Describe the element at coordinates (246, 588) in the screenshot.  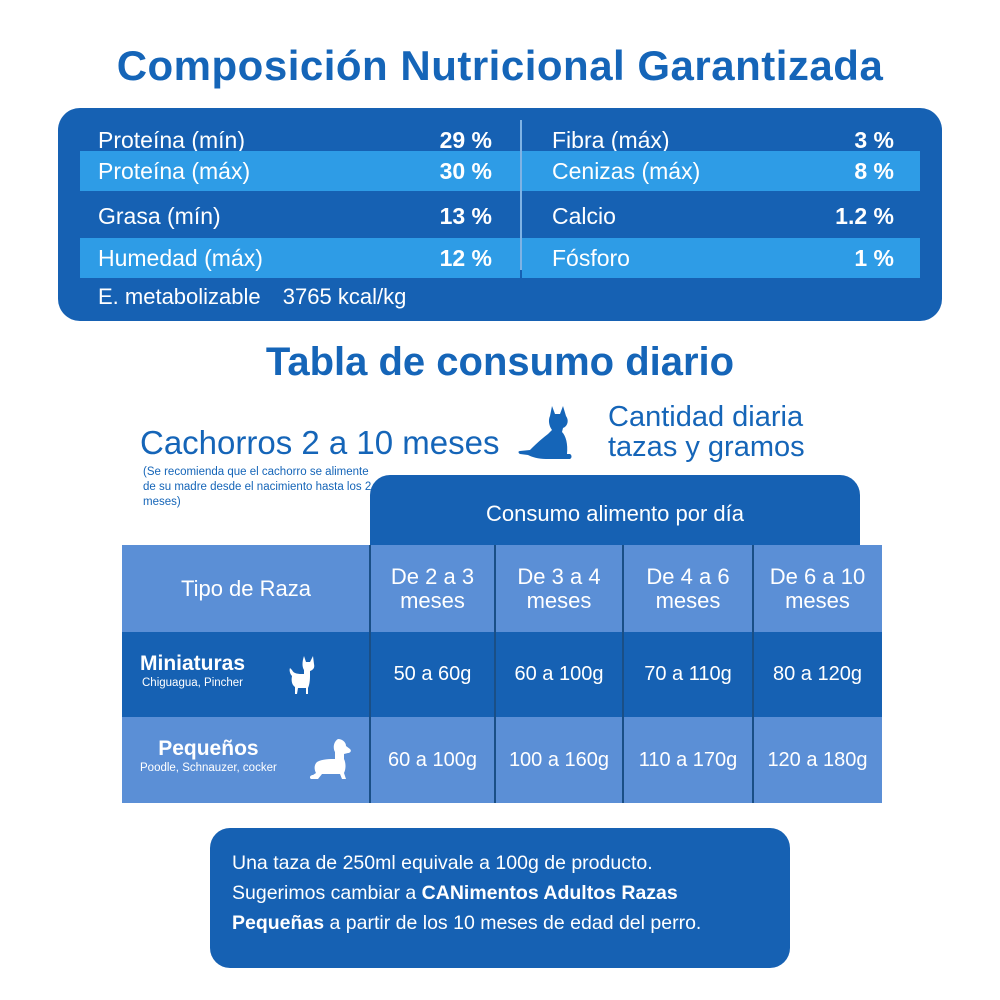
I see `breed-type-header: Tipo de Raza` at that location.